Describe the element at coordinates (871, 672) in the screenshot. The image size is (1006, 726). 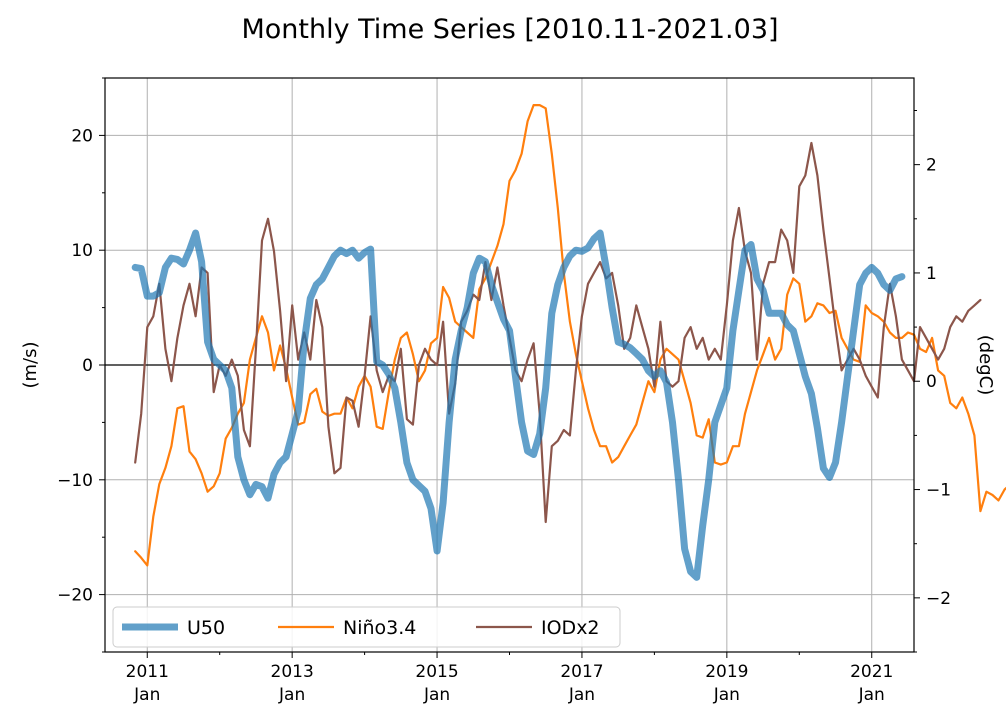
I see `x-tick-year-label: 2021` at that location.